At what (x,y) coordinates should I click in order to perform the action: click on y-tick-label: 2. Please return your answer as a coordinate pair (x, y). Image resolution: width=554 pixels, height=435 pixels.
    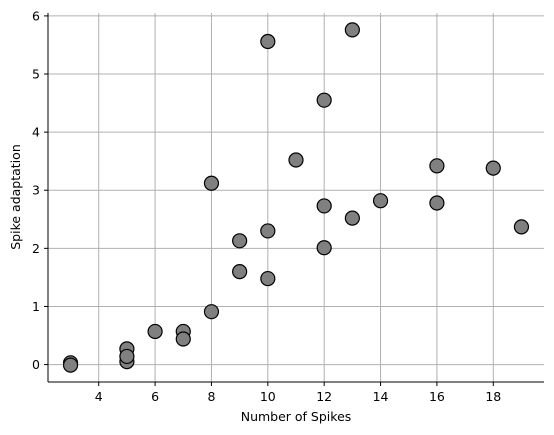
    Looking at the image, I should click on (36, 248).